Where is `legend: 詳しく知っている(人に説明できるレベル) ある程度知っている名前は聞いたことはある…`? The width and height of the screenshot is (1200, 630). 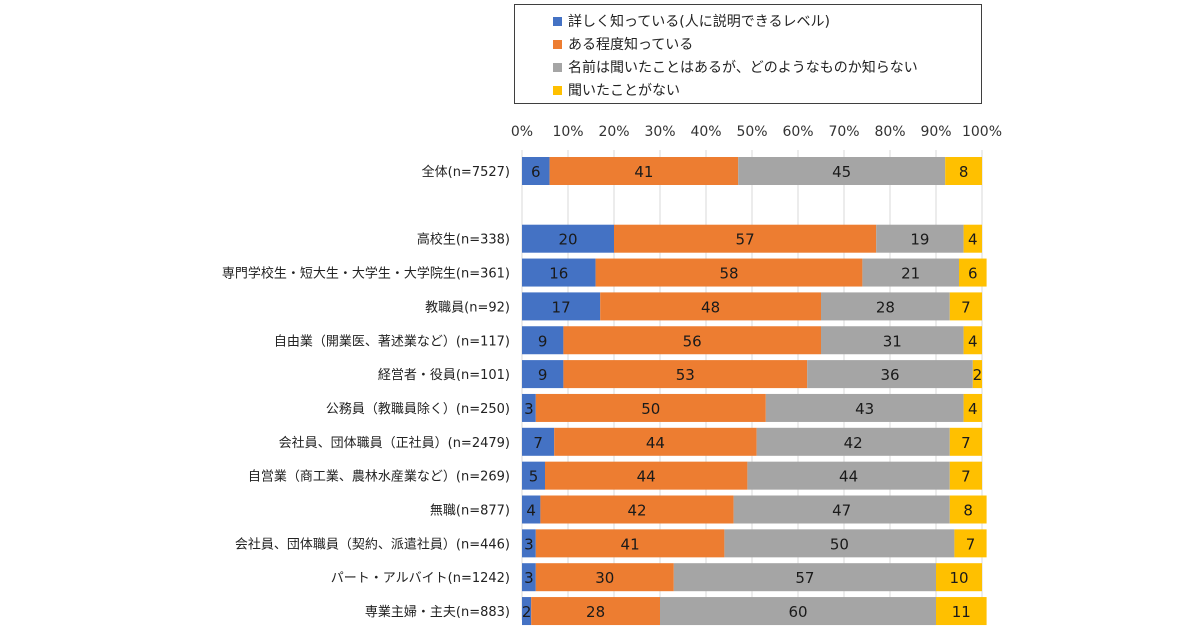
legend: 詳しく知っている(人に説明できるレベル) ある程度知っている名前は聞いたことはある… is located at coordinates (748, 54).